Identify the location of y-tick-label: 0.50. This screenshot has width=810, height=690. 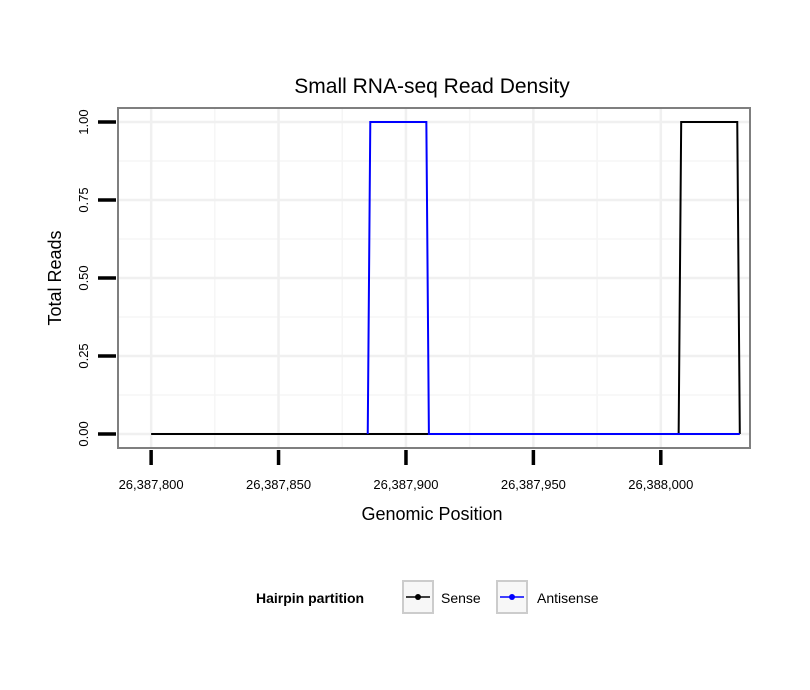
(83, 277).